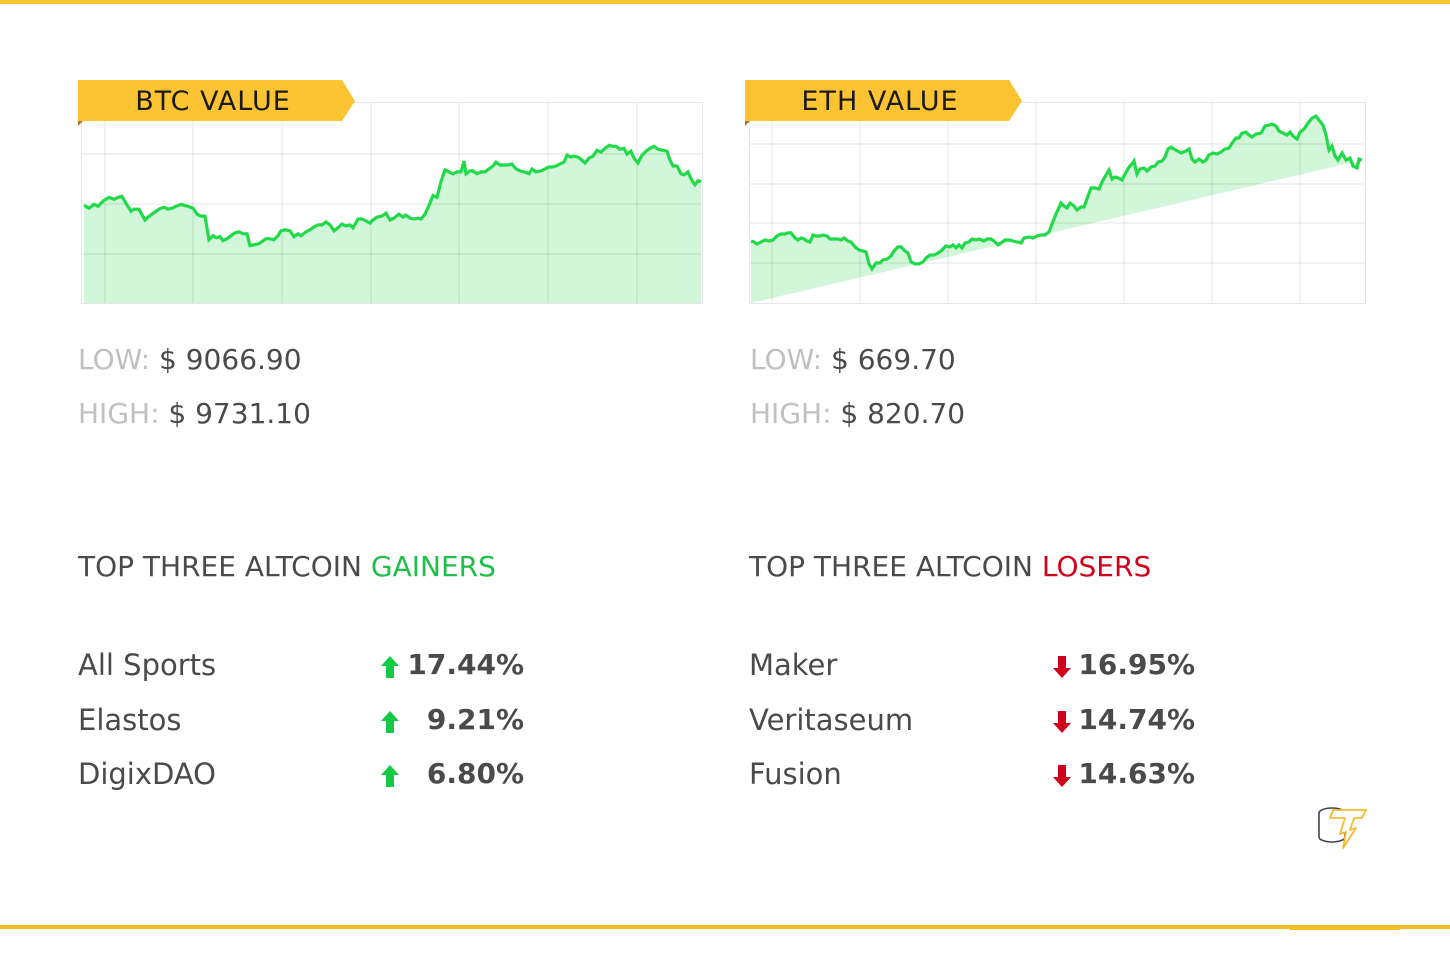  What do you see at coordinates (239, 413) in the screenshot?
I see `btc-high-value: $ 9731.10` at bounding box center [239, 413].